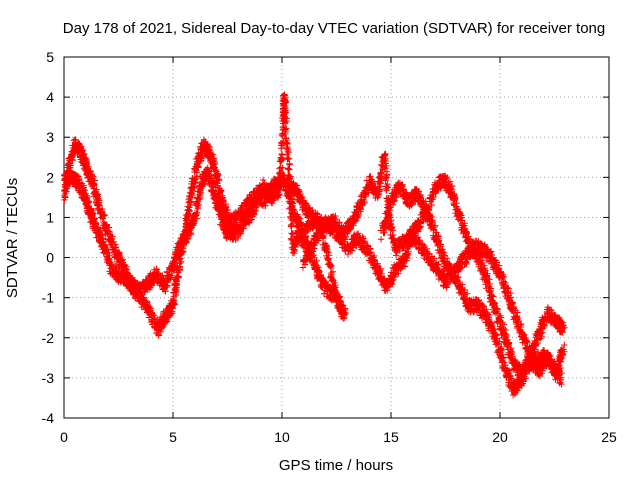  I want to click on y-tick-label: 1, so click(50, 217).